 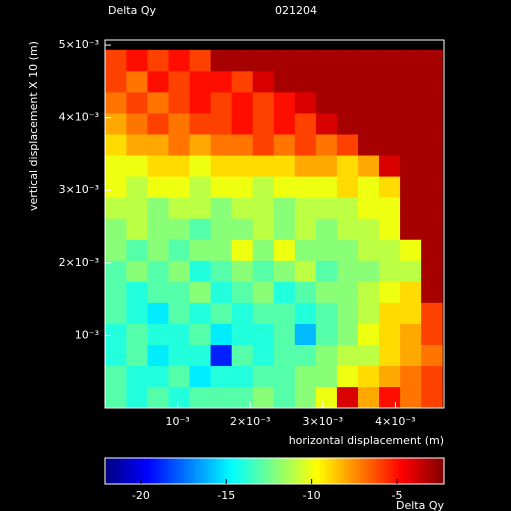 What do you see at coordinates (323, 421) in the screenshot?
I see `x-tick-label: 3×10⁻³` at bounding box center [323, 421].